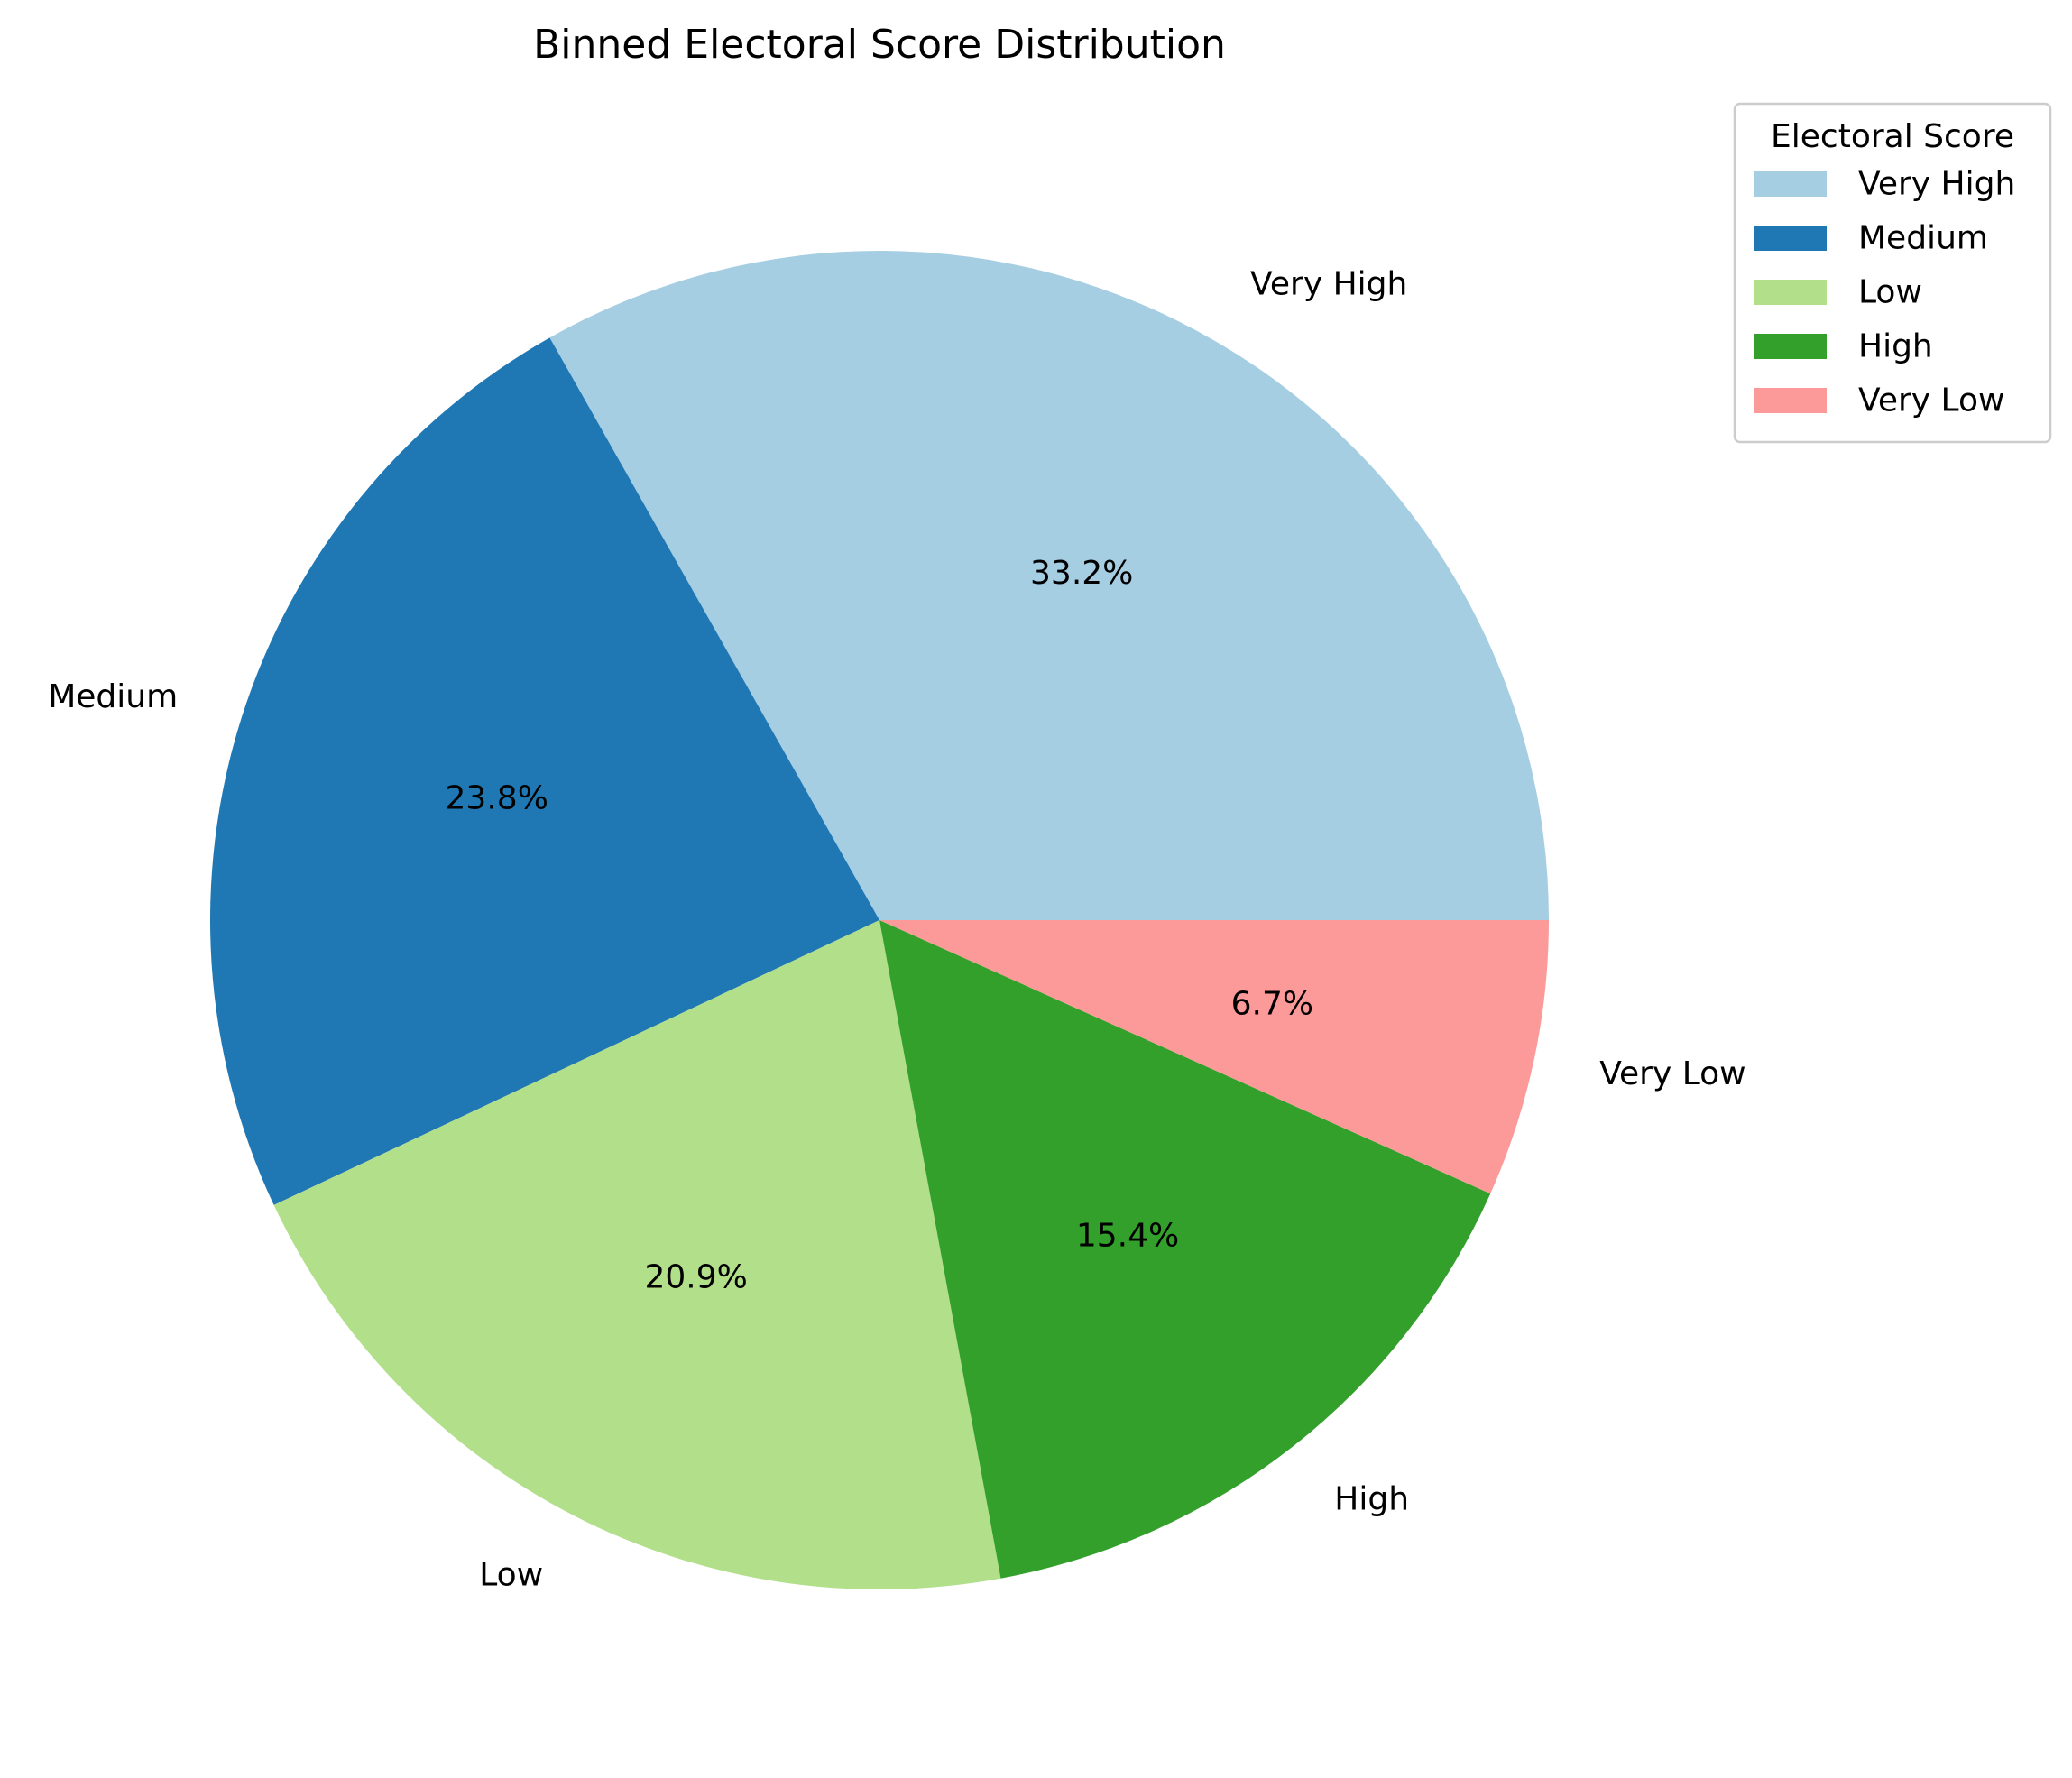 Image resolution: width=2072 pixels, height=1778 pixels. I want to click on percent-label-very-low: 6.7%, so click(1272, 1004).